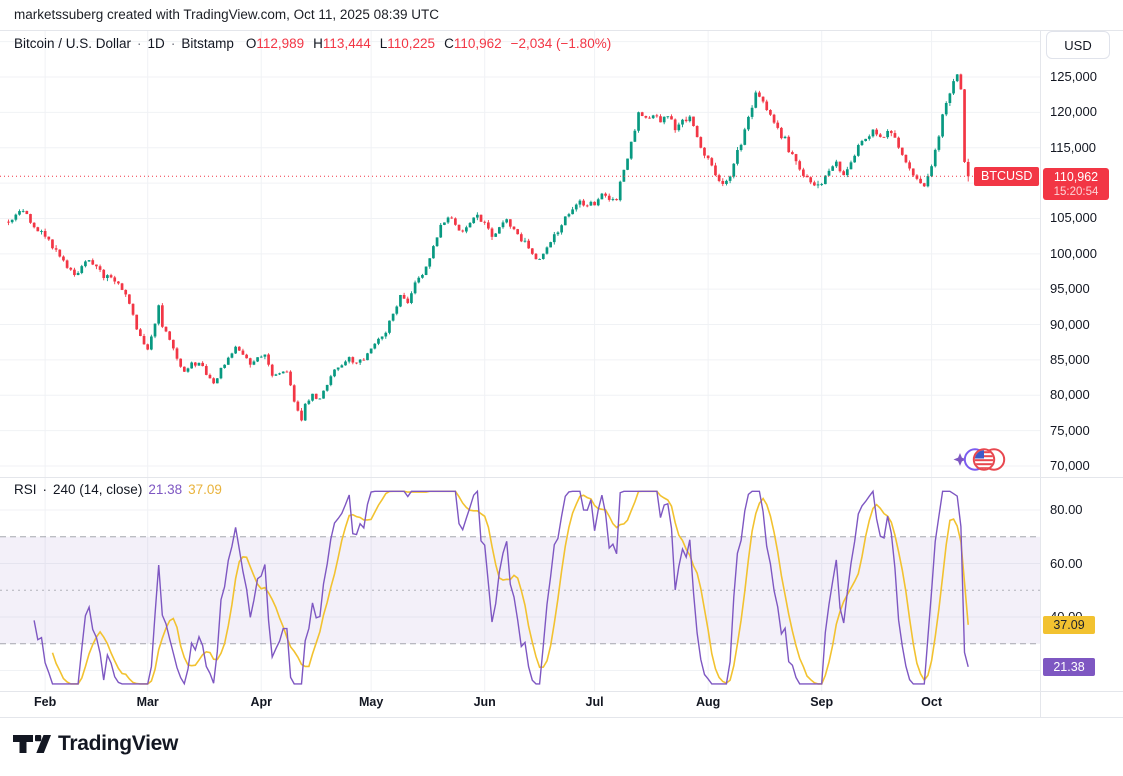 This screenshot has width=1123, height=776. I want to click on low-label: L, so click(383, 43).